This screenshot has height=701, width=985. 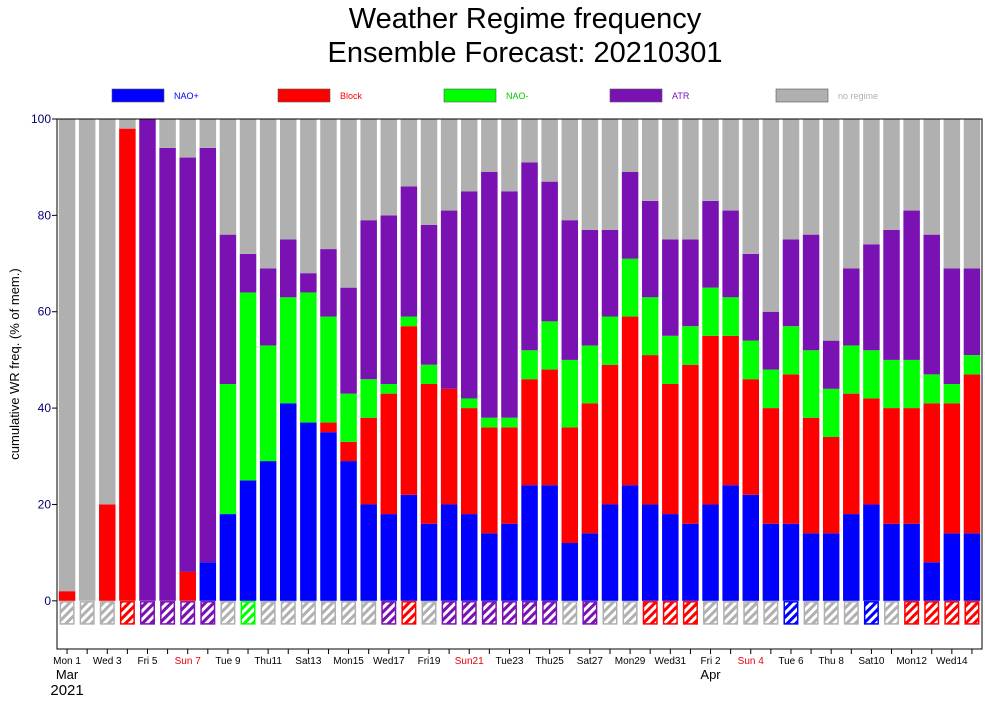 What do you see at coordinates (911, 661) in the screenshot?
I see `x-tick-label: Mon12` at bounding box center [911, 661].